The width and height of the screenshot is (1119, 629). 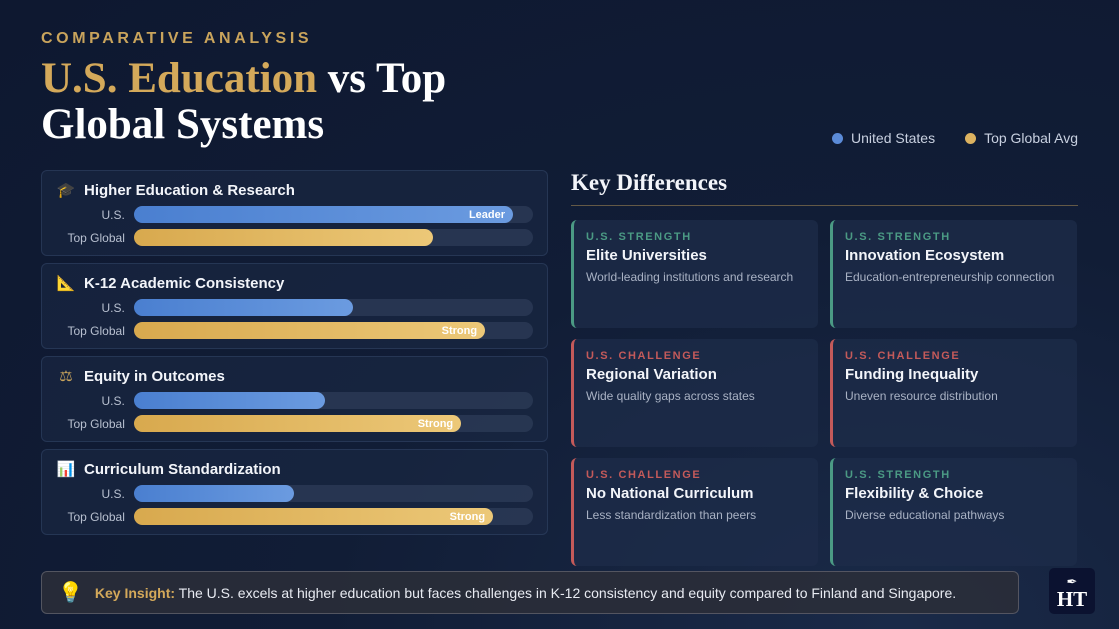 I want to click on card-desc: Education-entrepreneurship connection, so click(x=950, y=277).